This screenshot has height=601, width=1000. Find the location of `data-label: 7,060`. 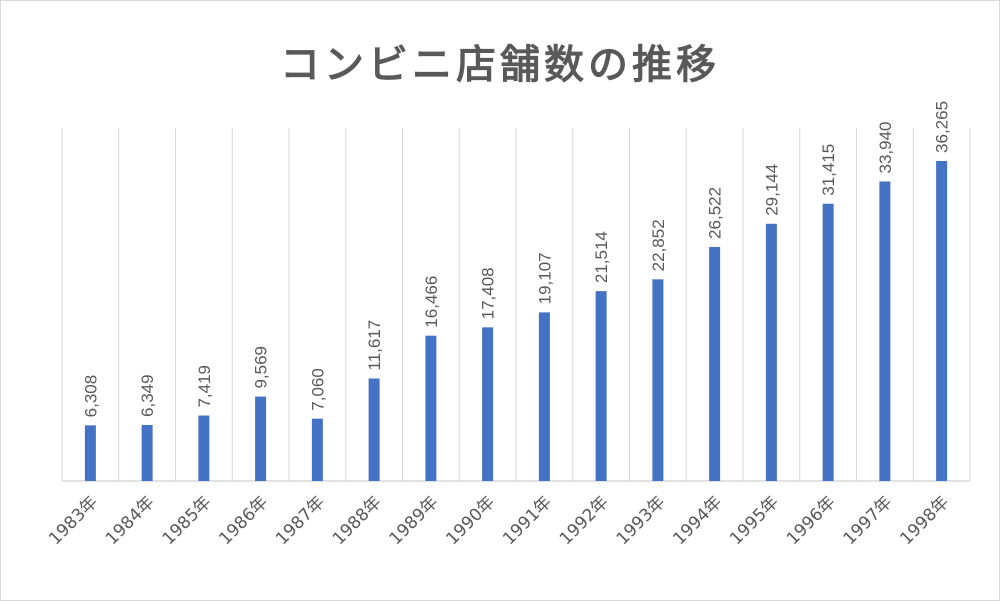

data-label: 7,060 is located at coordinates (317, 389).